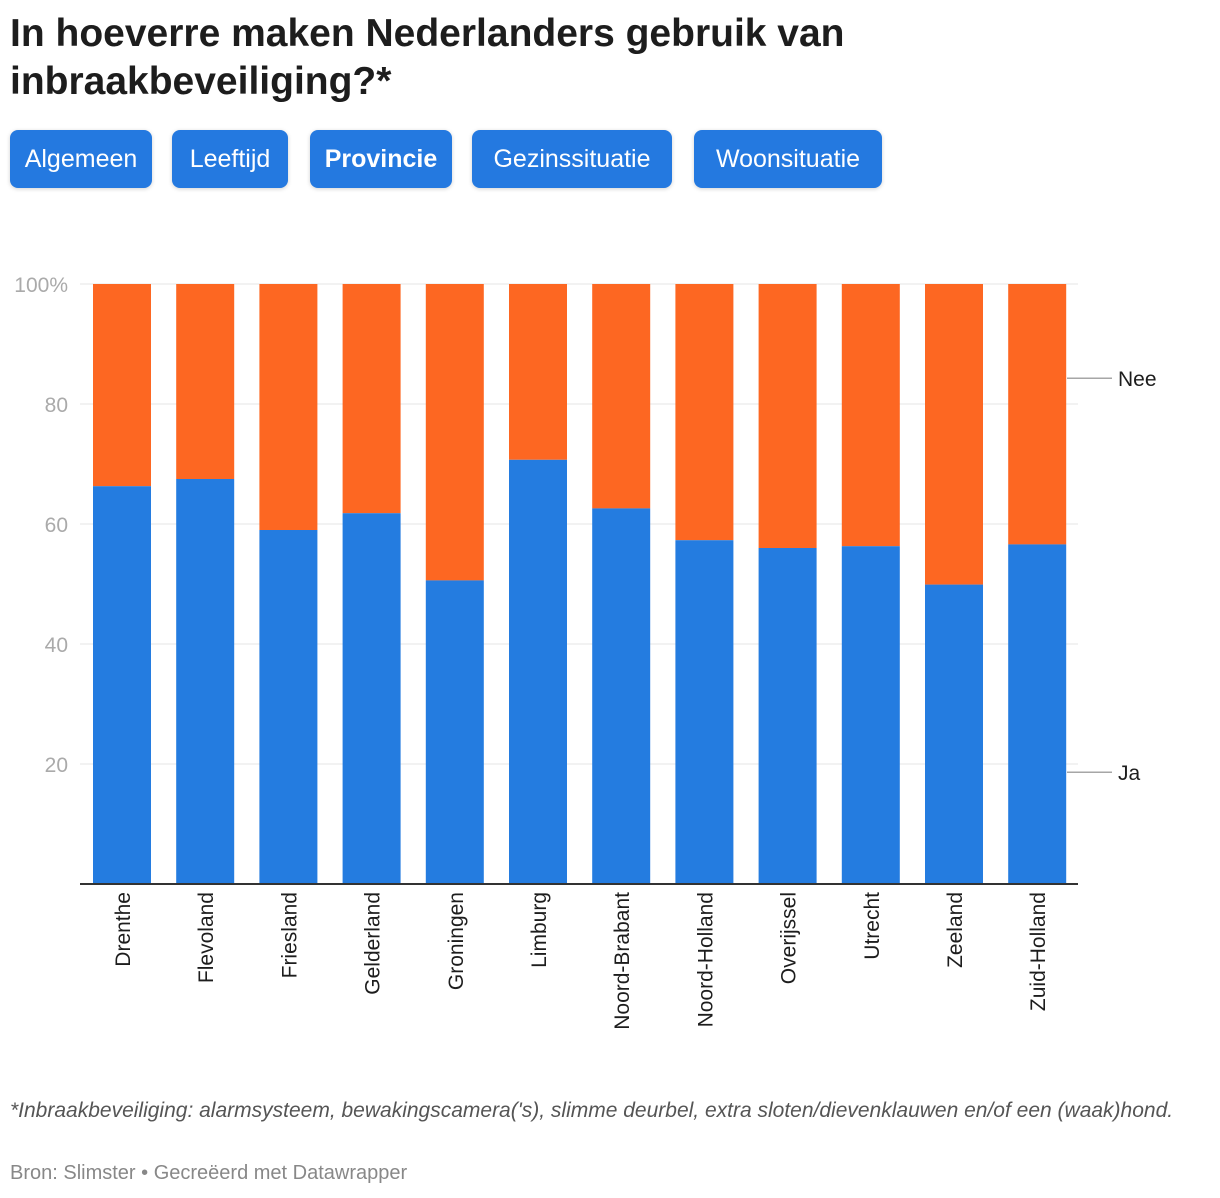 This screenshot has width=1220, height=1198. What do you see at coordinates (206, 937) in the screenshot?
I see `x-tick-label: Flevoland` at bounding box center [206, 937].